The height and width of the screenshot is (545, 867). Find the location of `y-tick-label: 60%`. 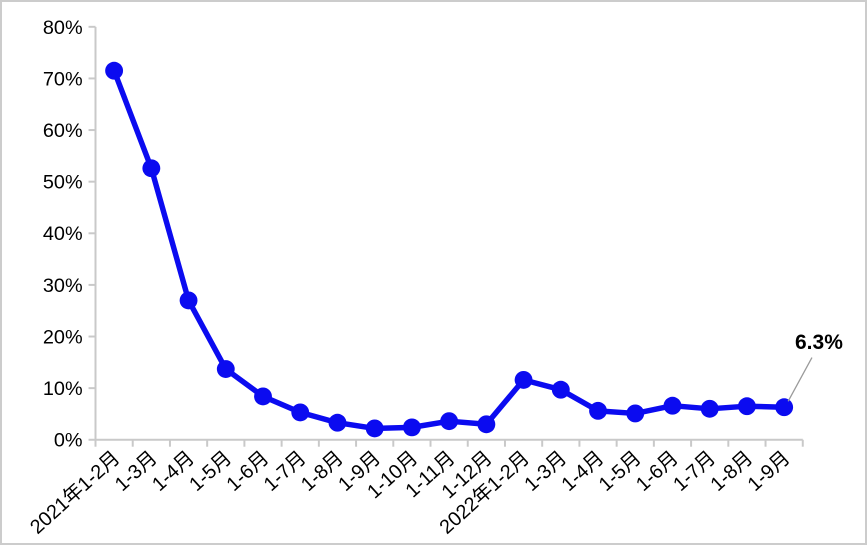

y-tick-label: 60% is located at coordinates (63, 131).